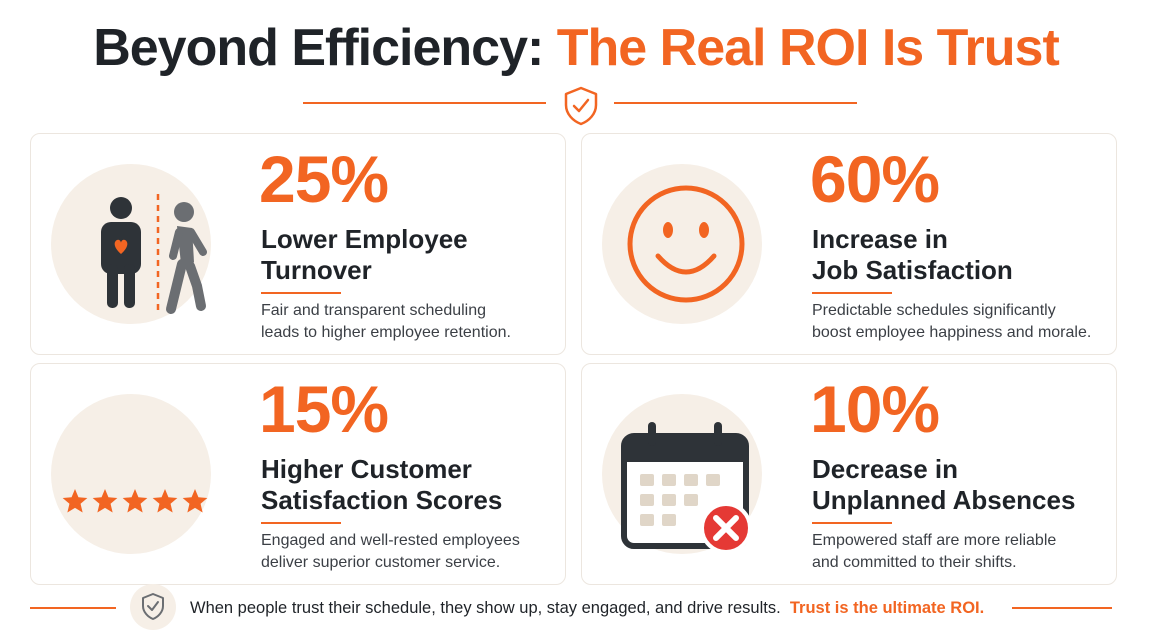  I want to click on stat-description-line-1: Predictable schedules significantly, so click(934, 310).